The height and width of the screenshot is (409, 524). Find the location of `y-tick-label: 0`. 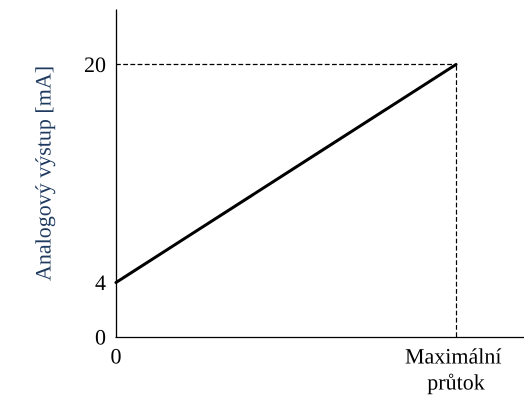

y-tick-label: 0 is located at coordinates (100, 337).